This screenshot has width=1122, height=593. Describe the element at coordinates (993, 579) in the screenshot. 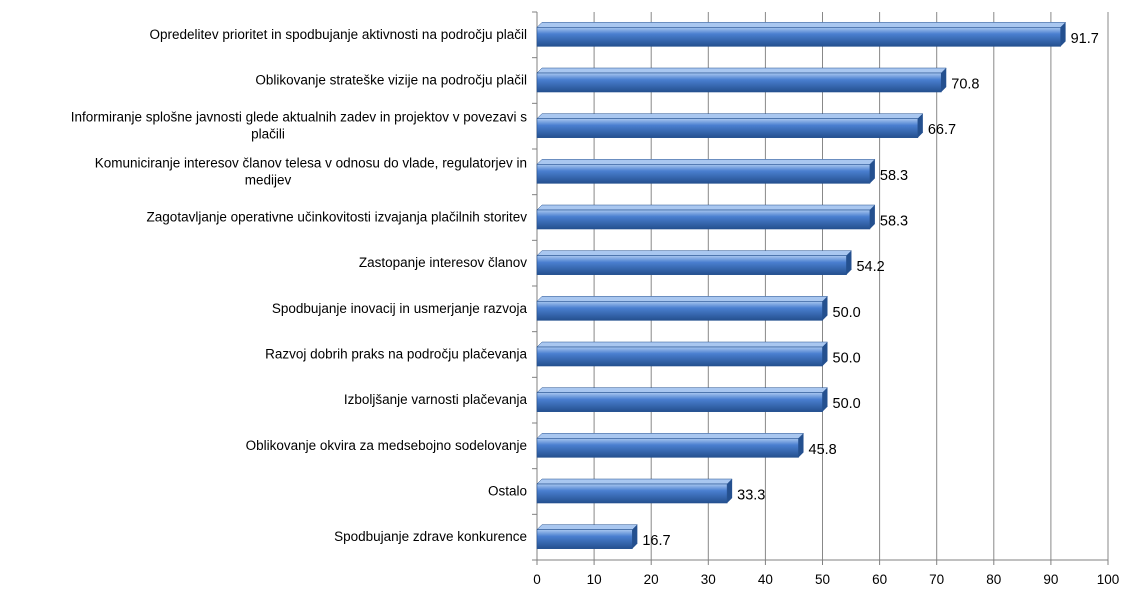

I see `x-tick-label: 80` at that location.